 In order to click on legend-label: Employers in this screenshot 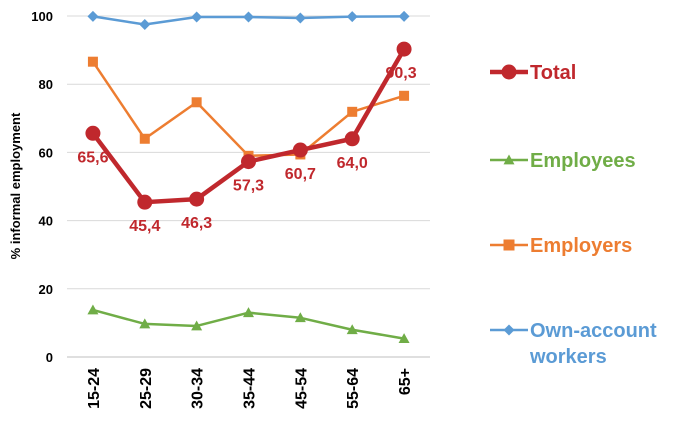, I will do `click(581, 246)`.